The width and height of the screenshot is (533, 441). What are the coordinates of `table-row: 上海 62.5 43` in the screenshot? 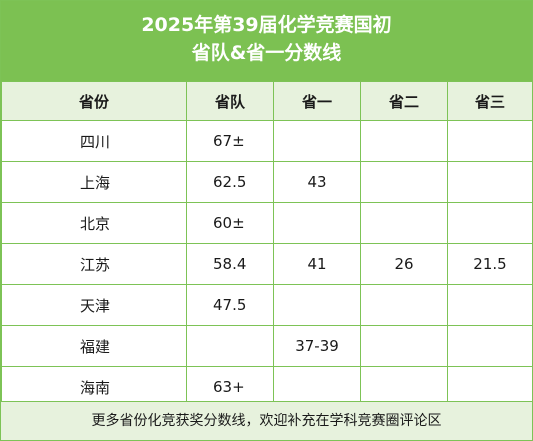 It's located at (267, 182).